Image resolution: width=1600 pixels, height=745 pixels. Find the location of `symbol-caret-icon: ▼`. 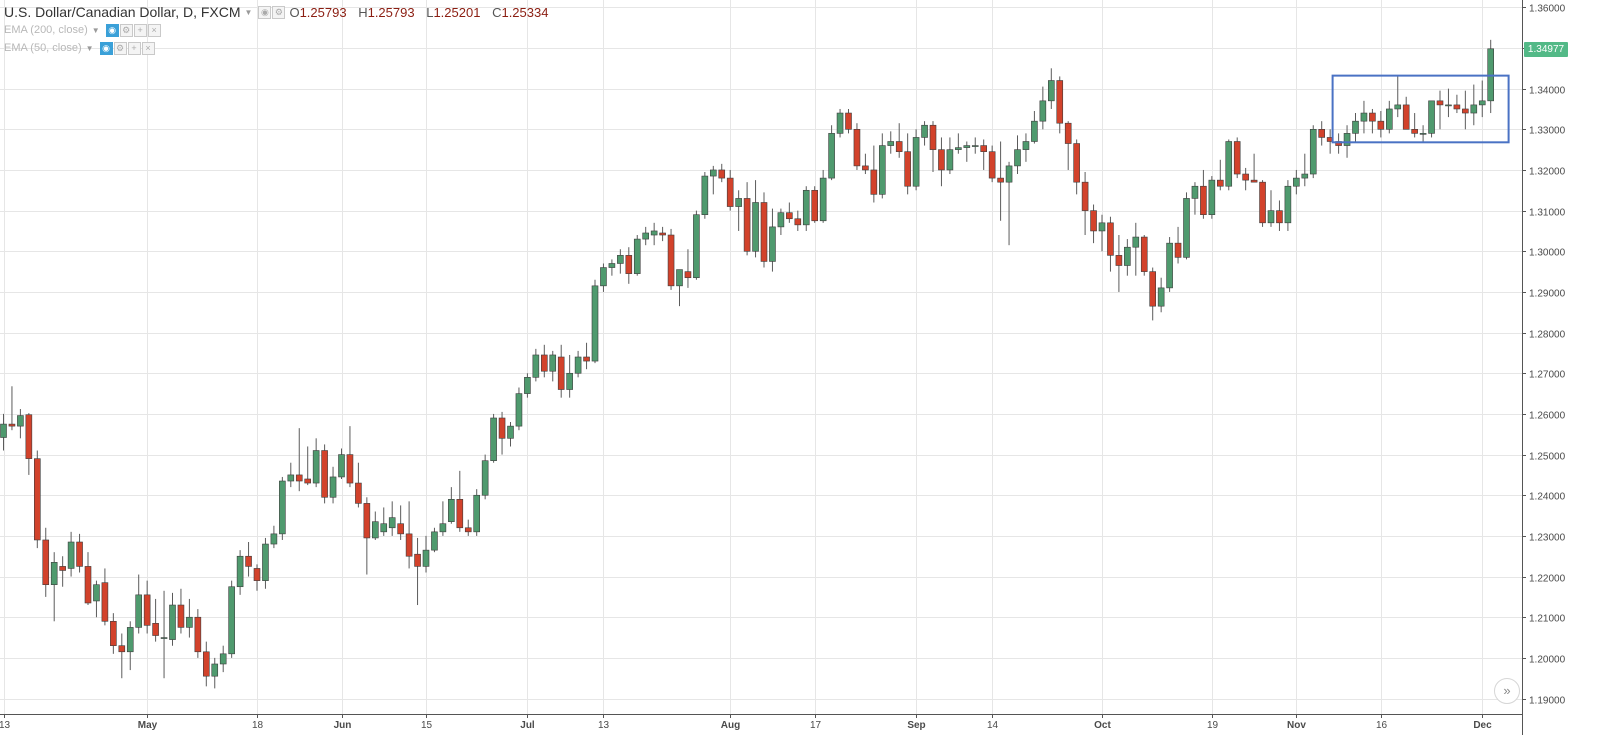

symbol-caret-icon: ▼ is located at coordinates (248, 12).